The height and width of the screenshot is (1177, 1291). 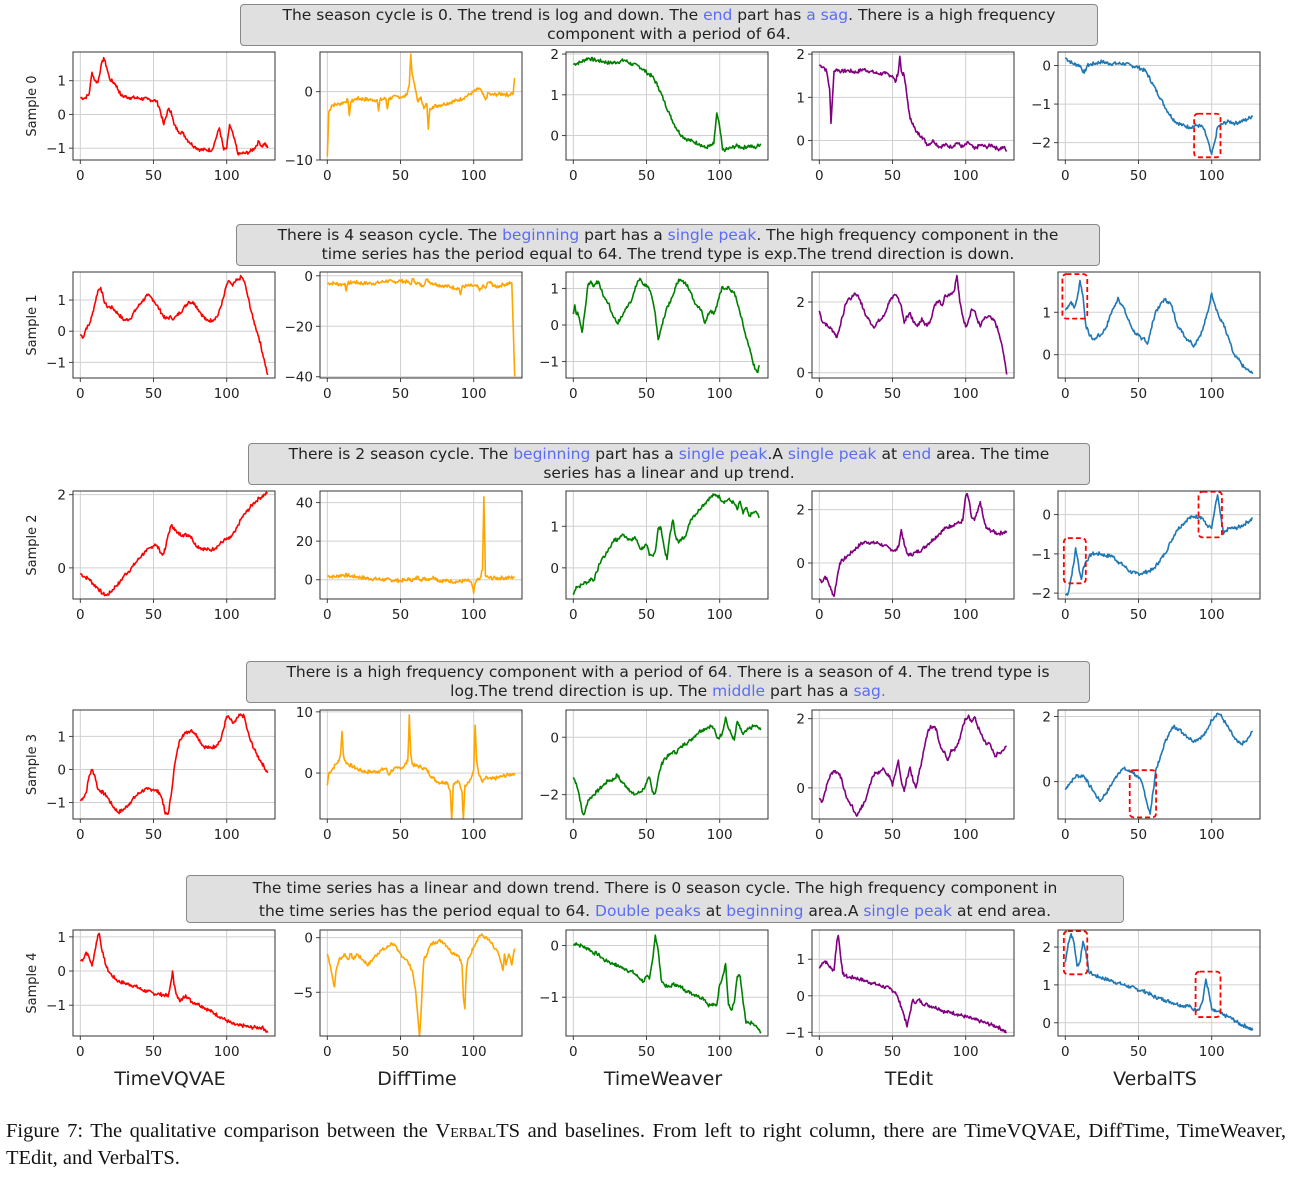 I want to click on prompt-text: There is 2 season cycle. The, so click(x=401, y=454).